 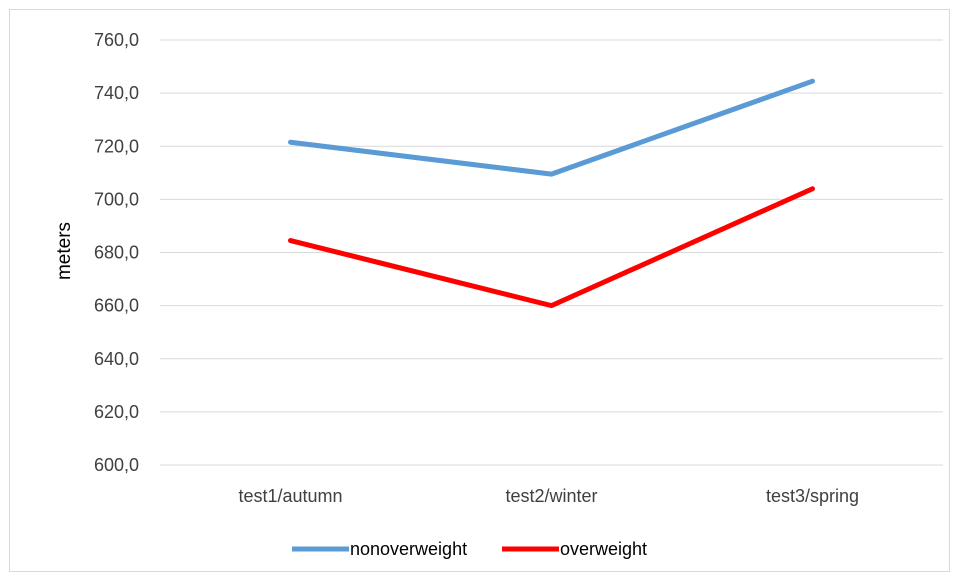 What do you see at coordinates (116, 40) in the screenshot?
I see `y-tick-label: 760,0` at bounding box center [116, 40].